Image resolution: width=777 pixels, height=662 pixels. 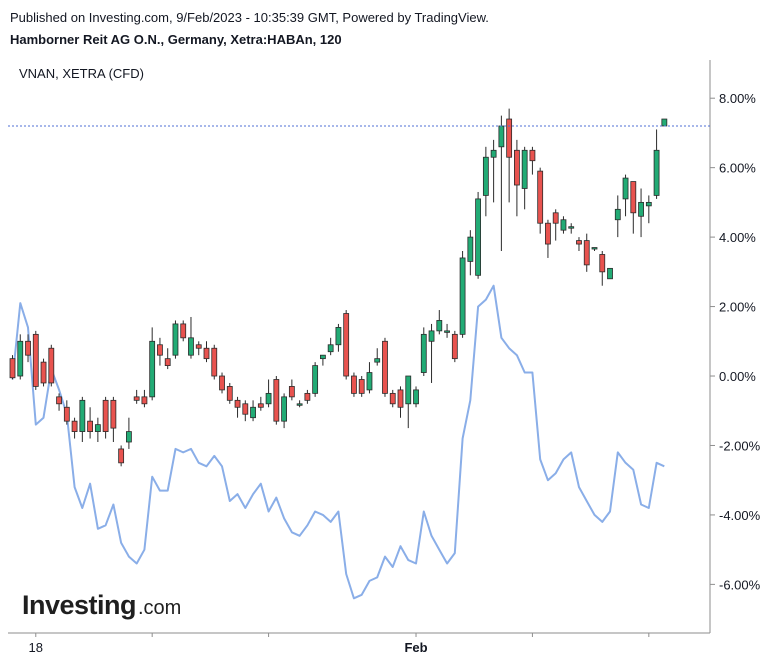 I want to click on y-tick-label: 6.00%, so click(x=737, y=168).